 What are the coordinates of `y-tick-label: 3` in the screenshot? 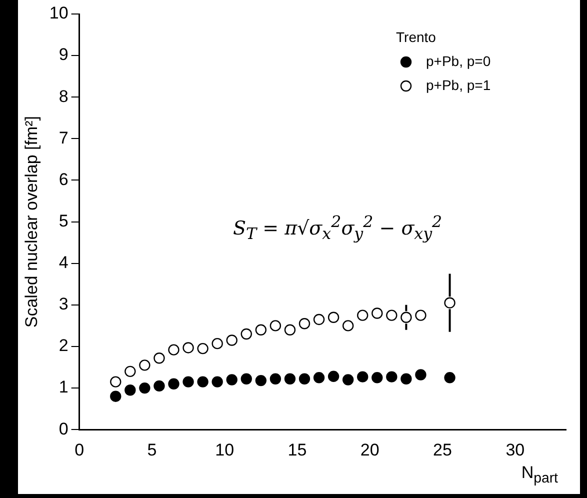 It's located at (63, 304).